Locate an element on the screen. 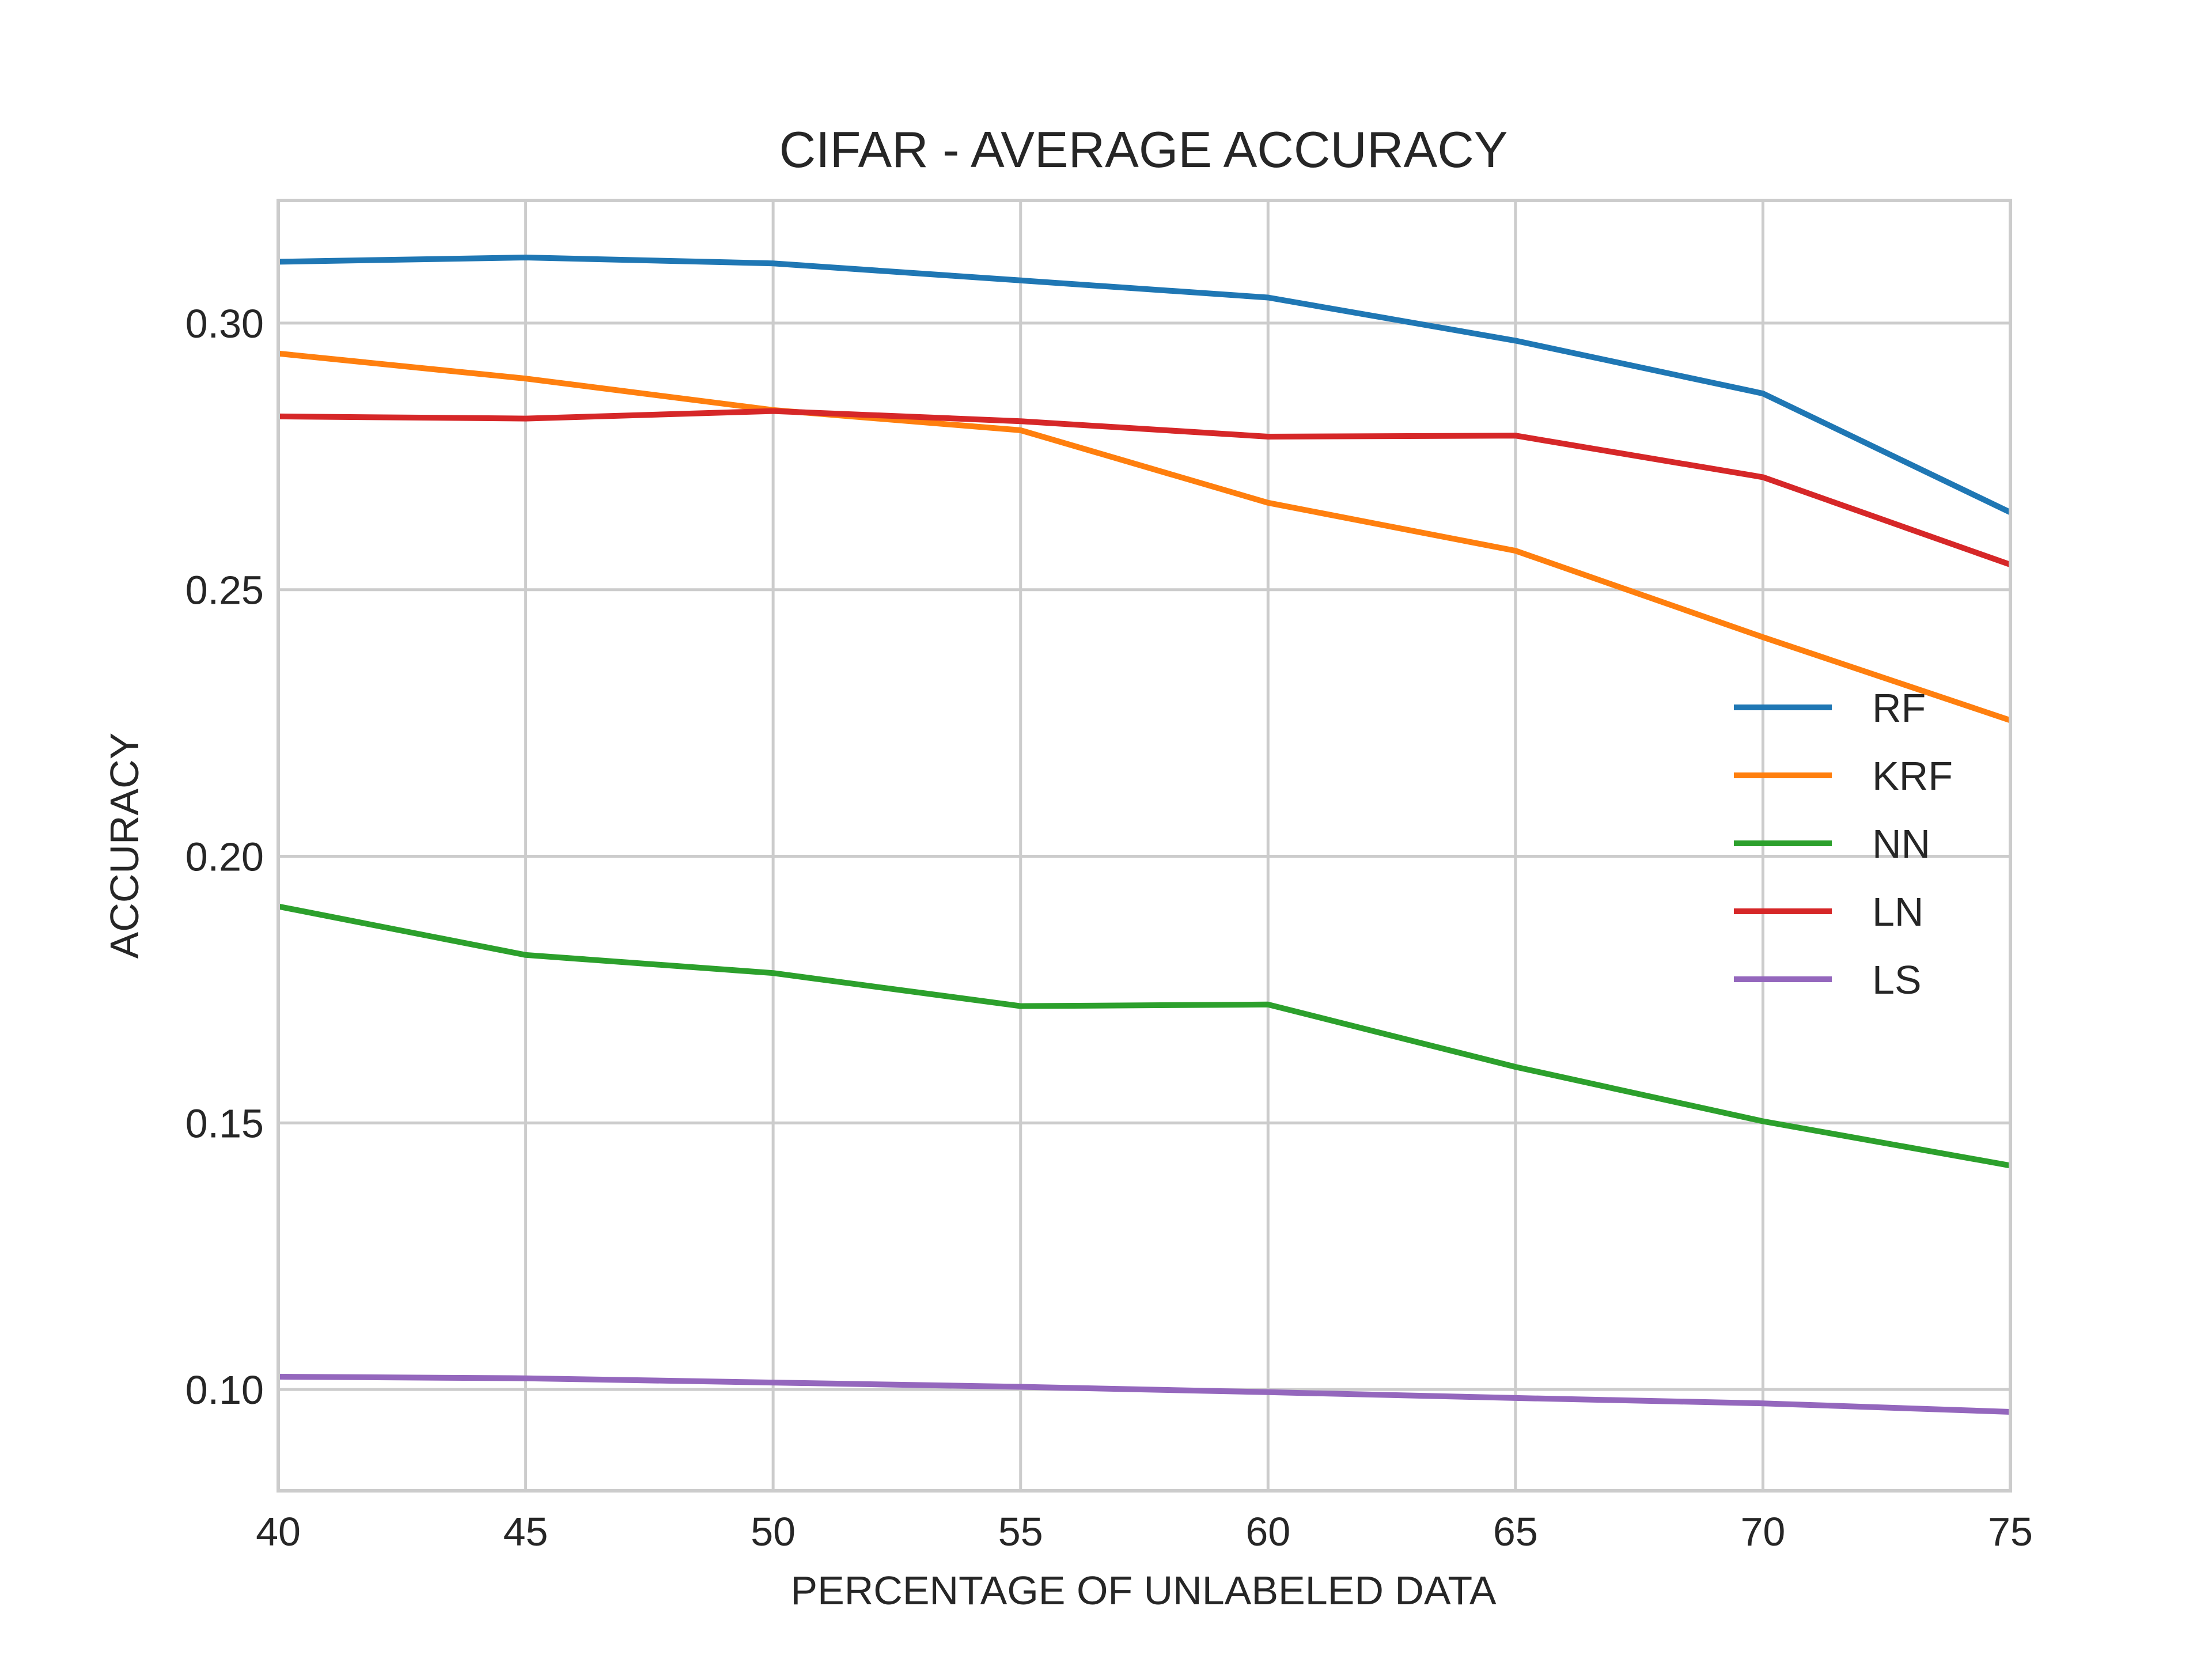  x-axis-label: PERCENTAGE OF UNLABELED DATA is located at coordinates (1143, 1590).